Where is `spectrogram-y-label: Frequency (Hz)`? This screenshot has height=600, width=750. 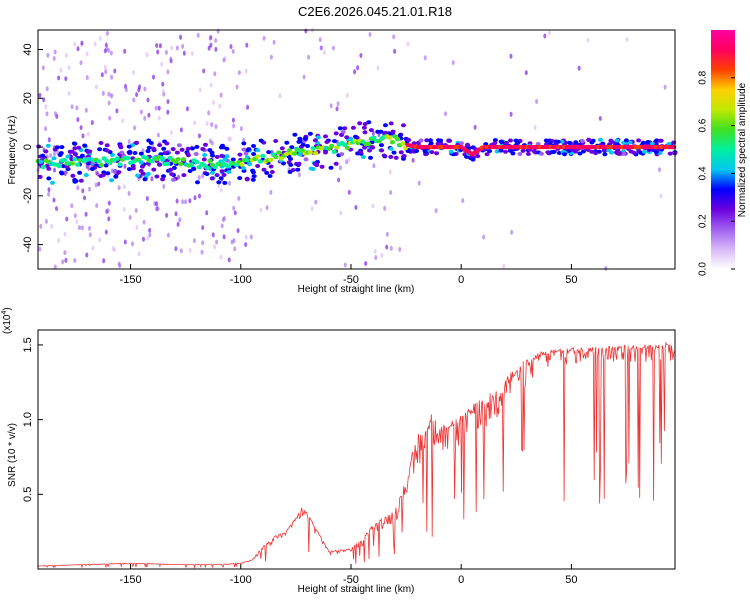
spectrogram-y-label: Frequency (Hz) is located at coordinates (12, 150).